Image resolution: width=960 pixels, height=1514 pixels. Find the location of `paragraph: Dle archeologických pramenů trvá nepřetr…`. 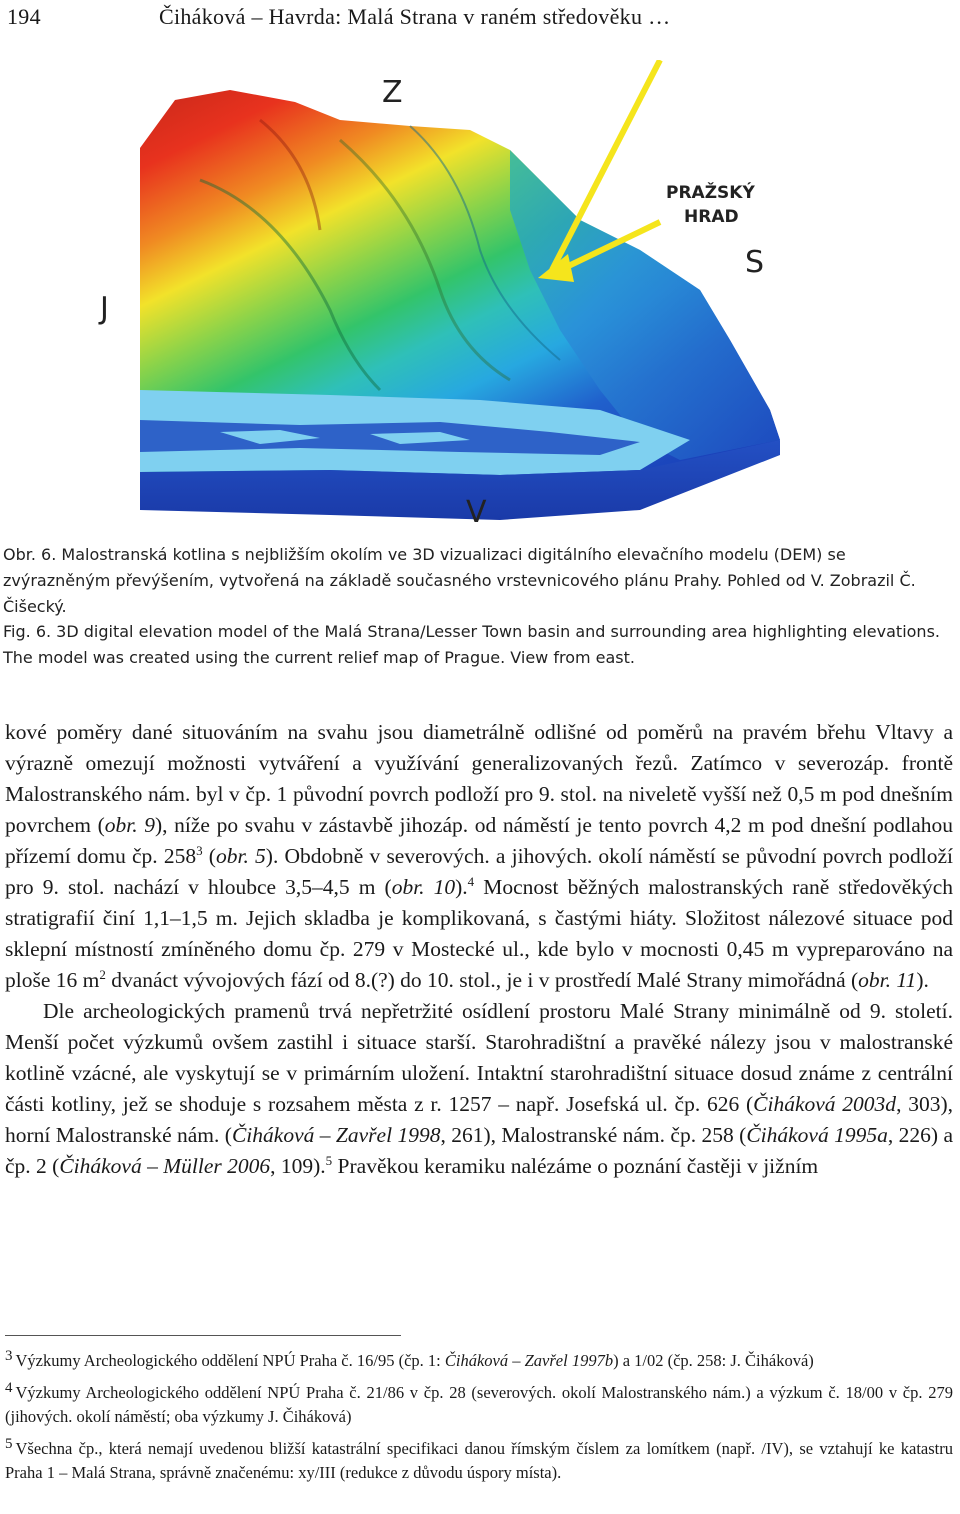

paragraph: Dle archeologických pramenů trvá nepřetr… is located at coordinates (479, 1088).